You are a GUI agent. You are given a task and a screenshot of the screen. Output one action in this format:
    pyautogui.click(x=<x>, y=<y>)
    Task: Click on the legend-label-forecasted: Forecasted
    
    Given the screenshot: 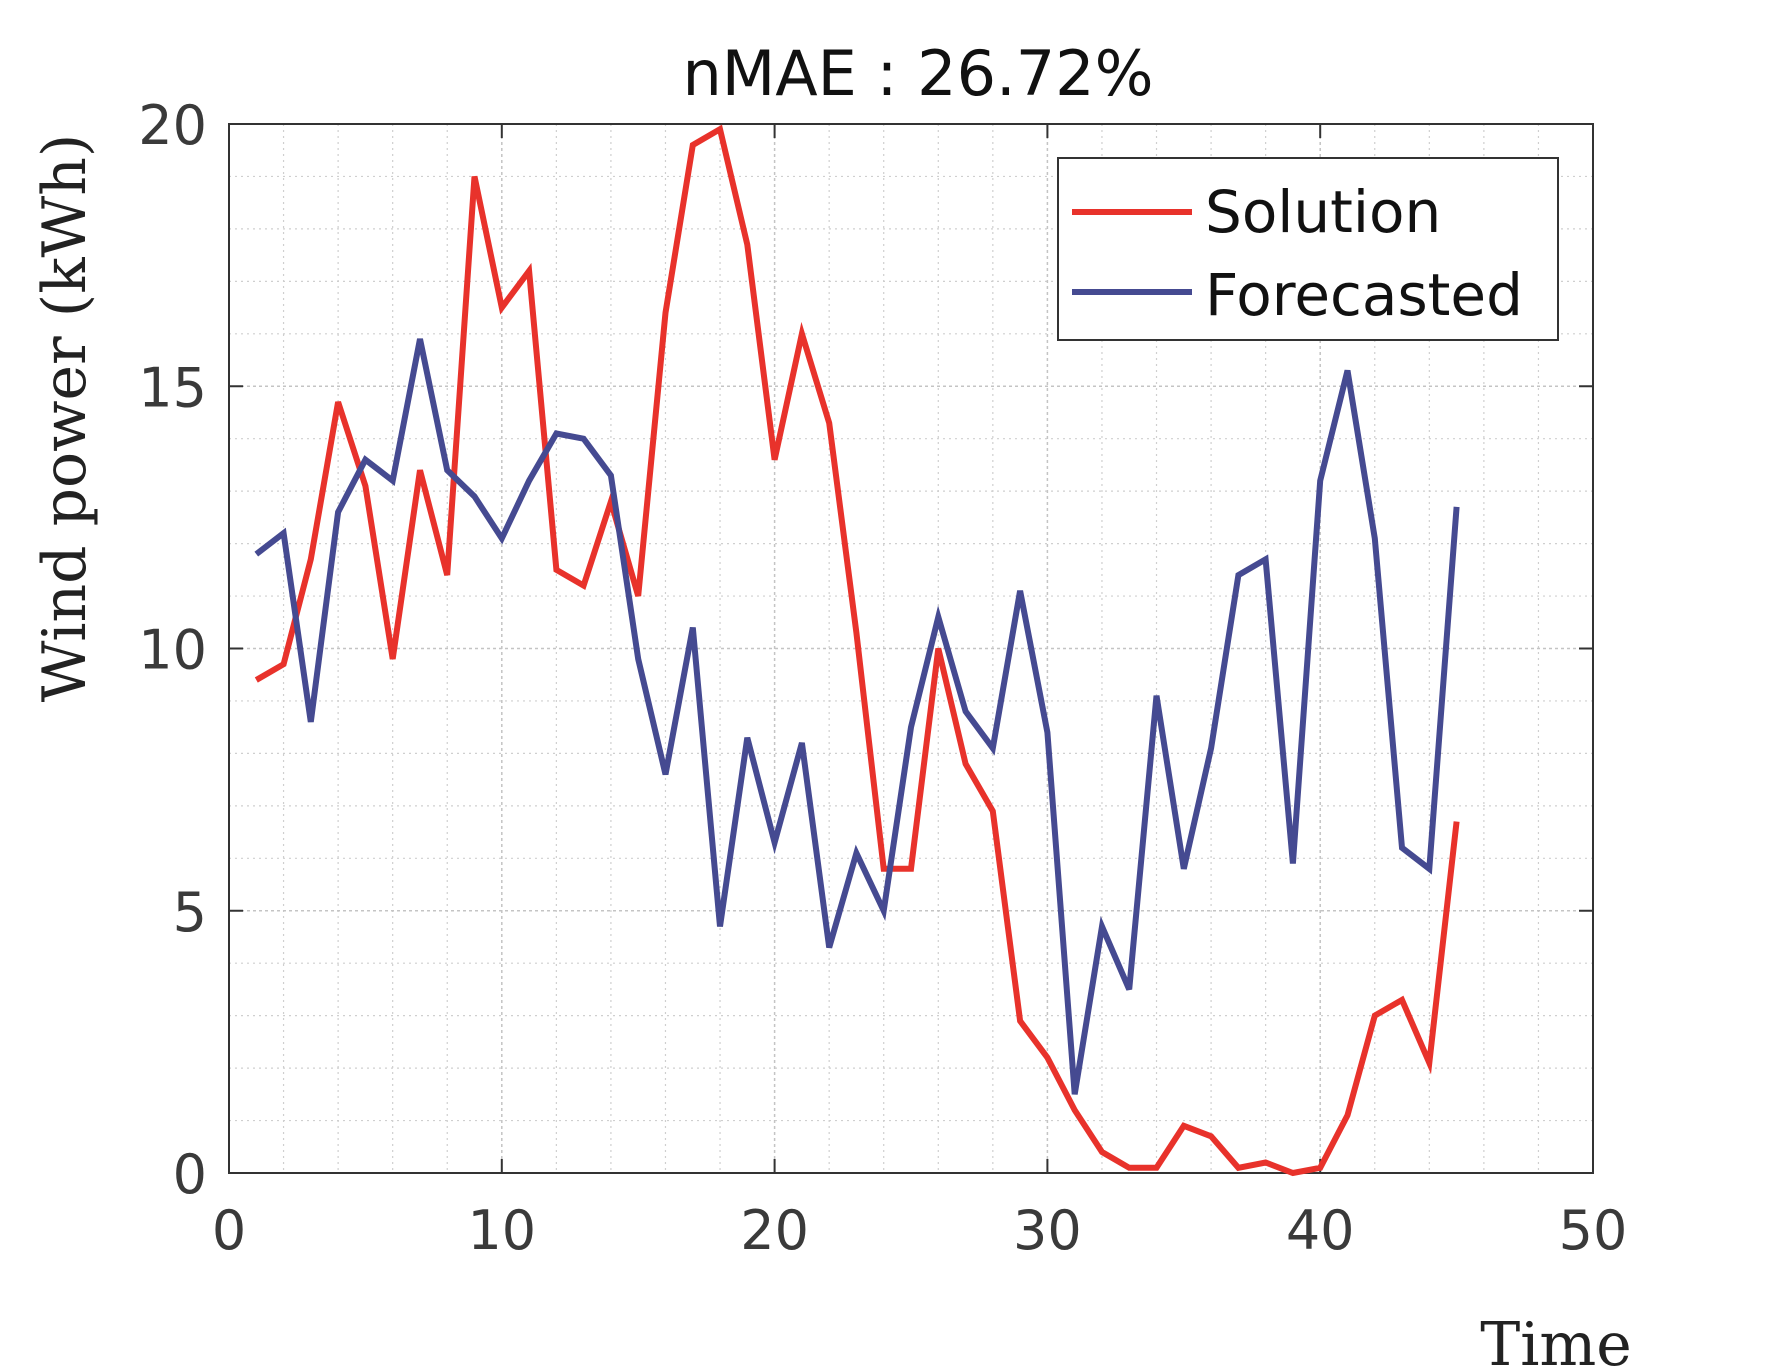 What is the action you would take?
    pyautogui.click(x=1364, y=295)
    